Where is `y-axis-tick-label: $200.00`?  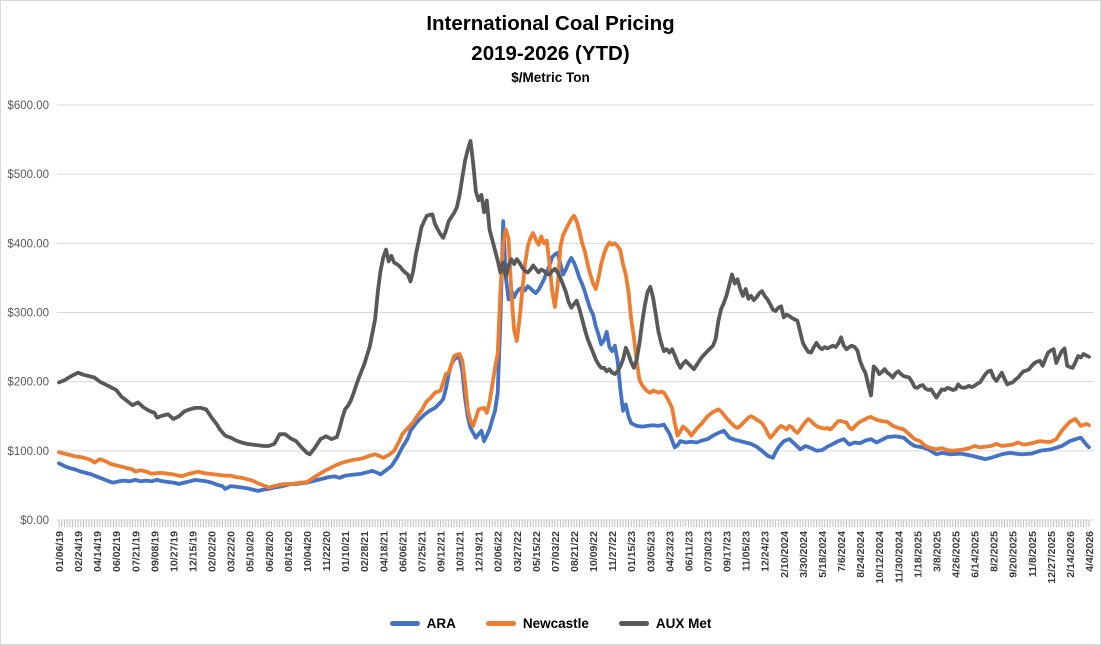 y-axis-tick-label: $200.00 is located at coordinates (28, 383).